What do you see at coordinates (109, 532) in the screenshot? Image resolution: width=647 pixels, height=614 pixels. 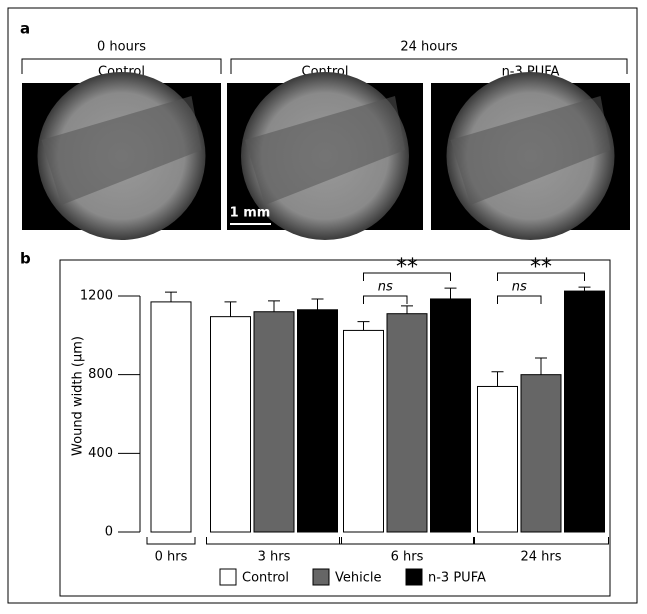 I see `y-tick-label: 0` at bounding box center [109, 532].